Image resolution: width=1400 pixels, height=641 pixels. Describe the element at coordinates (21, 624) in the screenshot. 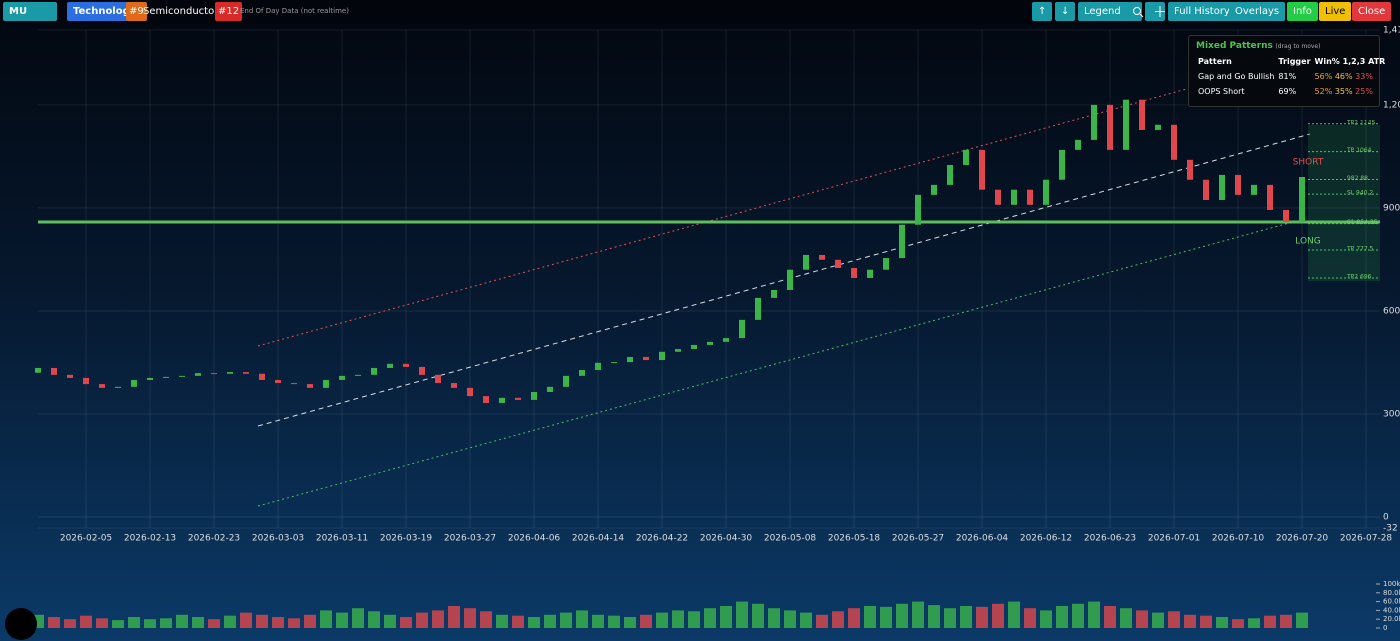

I see `fab-button` at that location.